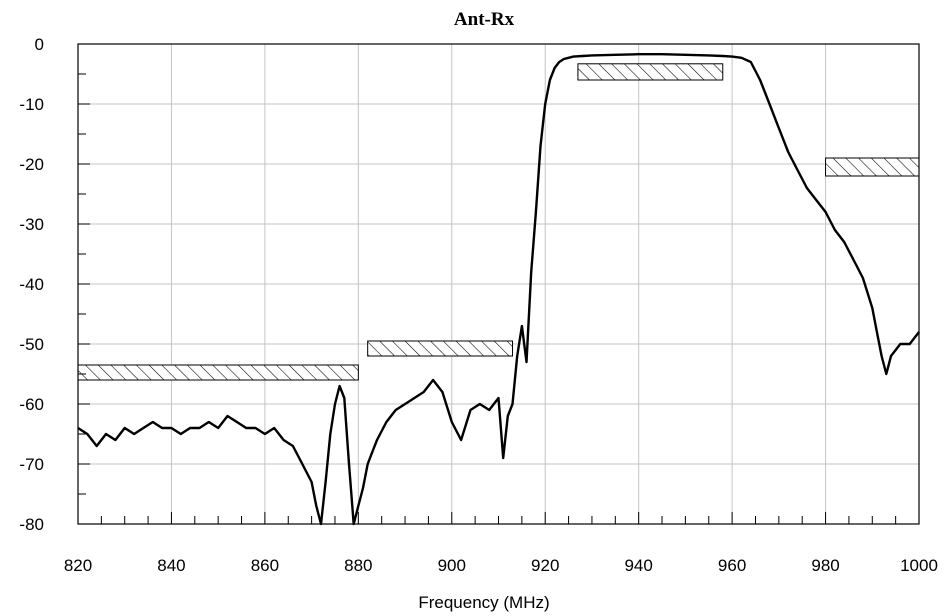 This screenshot has height=616, width=948. What do you see at coordinates (31, 164) in the screenshot?
I see `y-tick-label: -20` at bounding box center [31, 164].